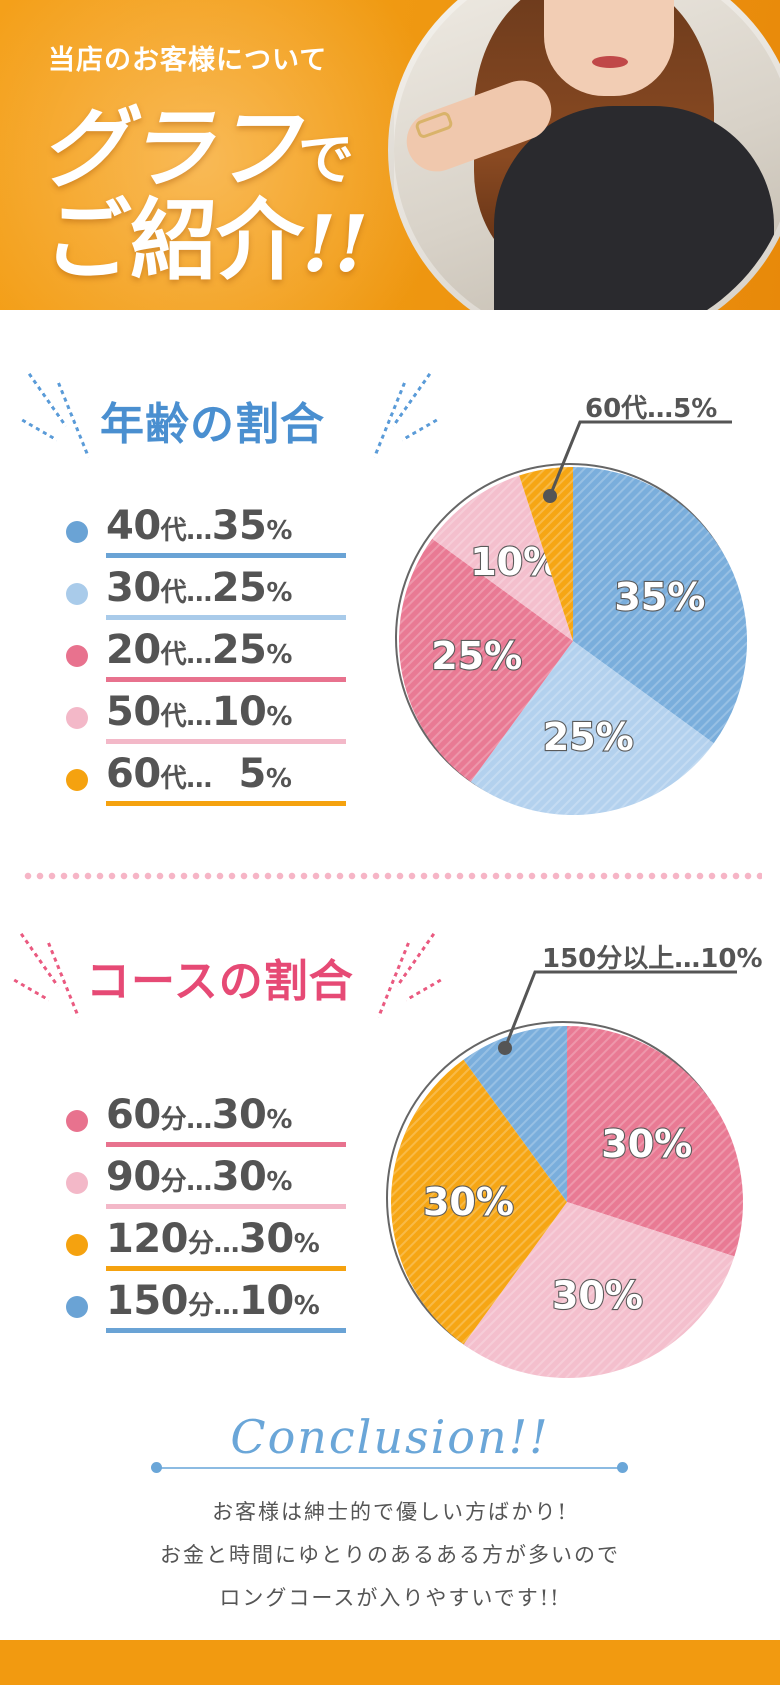 This screenshot has height=1685, width=780. I want to click on conclusion-line-2: お金と時間にゆとりのあるある方が多いので, so click(390, 1555).